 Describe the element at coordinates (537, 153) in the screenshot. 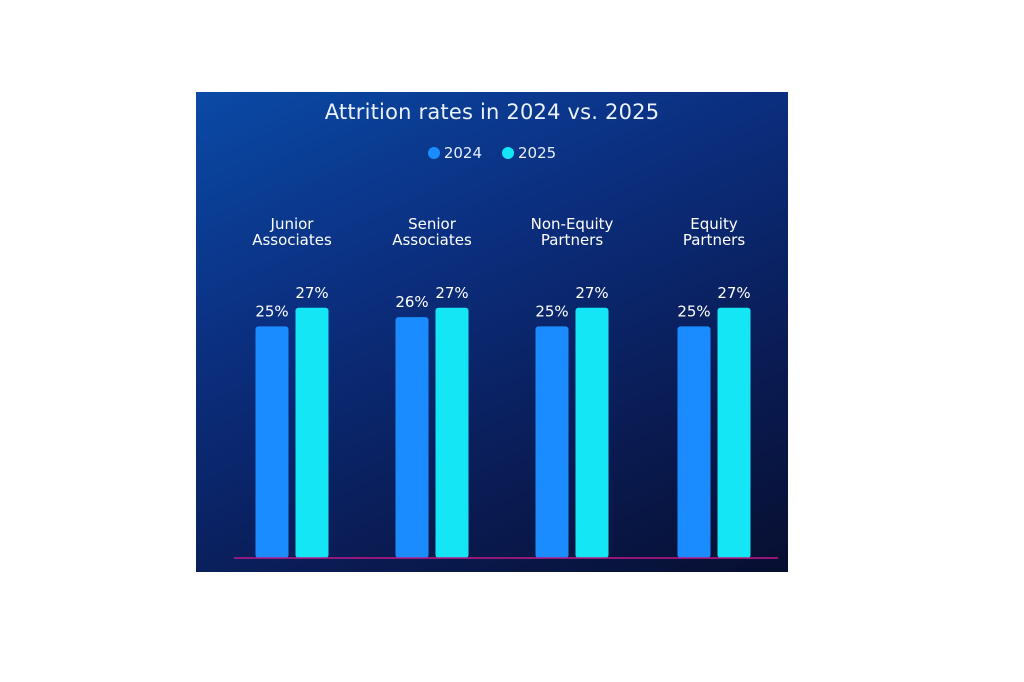

I see `legend-label-2025: 2025` at that location.